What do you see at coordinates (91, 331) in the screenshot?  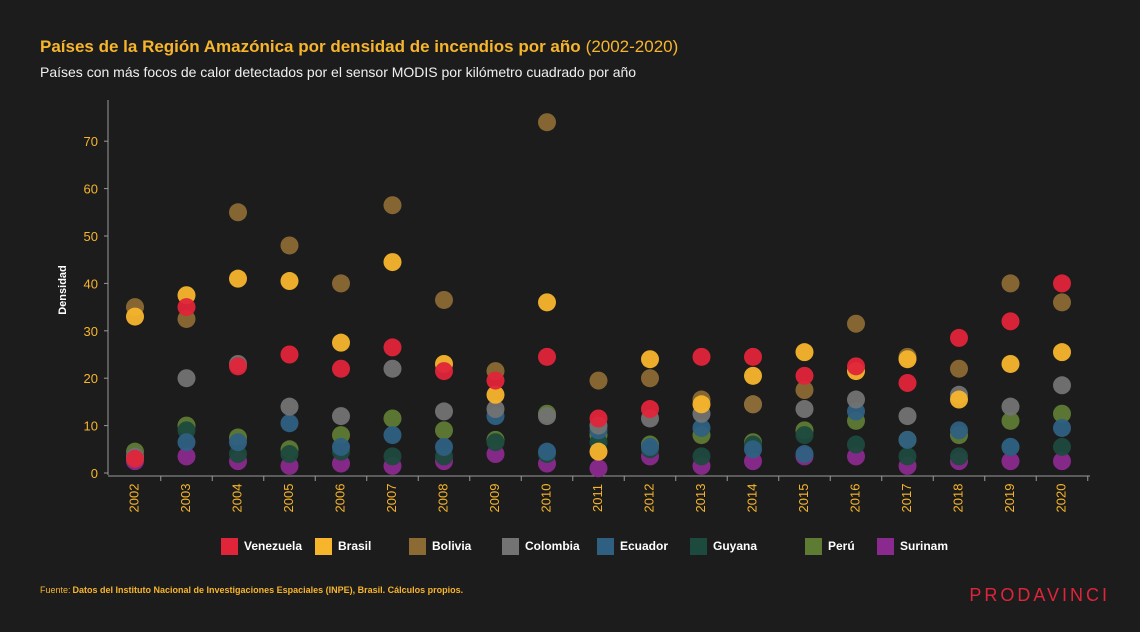 I see `y-tick-label: 30` at bounding box center [91, 331].